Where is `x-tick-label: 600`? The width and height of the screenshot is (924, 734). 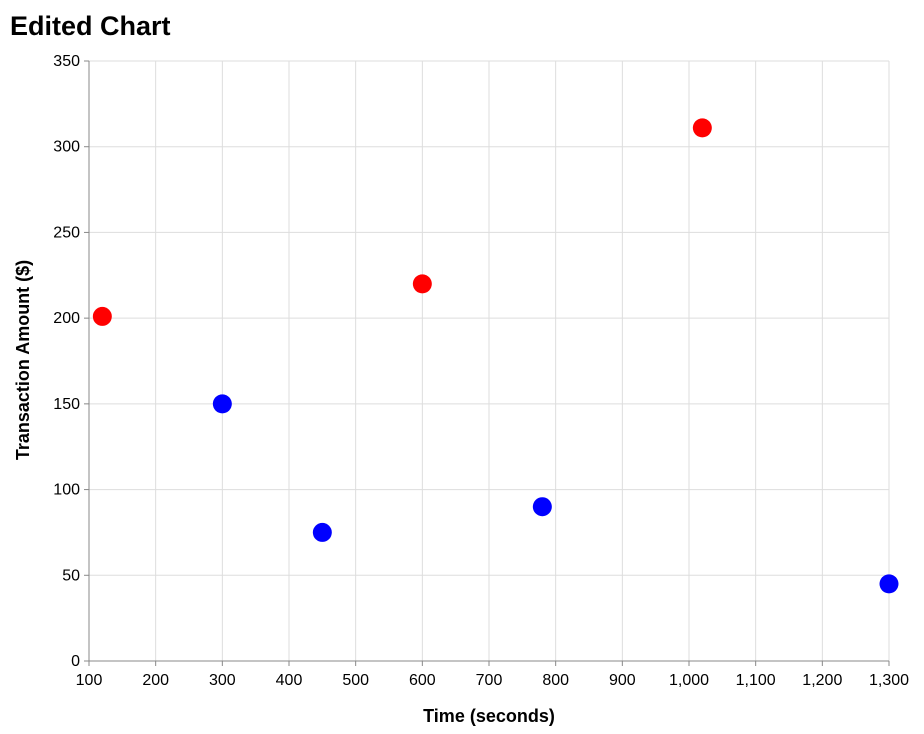
x-tick-label: 600 is located at coordinates (422, 680).